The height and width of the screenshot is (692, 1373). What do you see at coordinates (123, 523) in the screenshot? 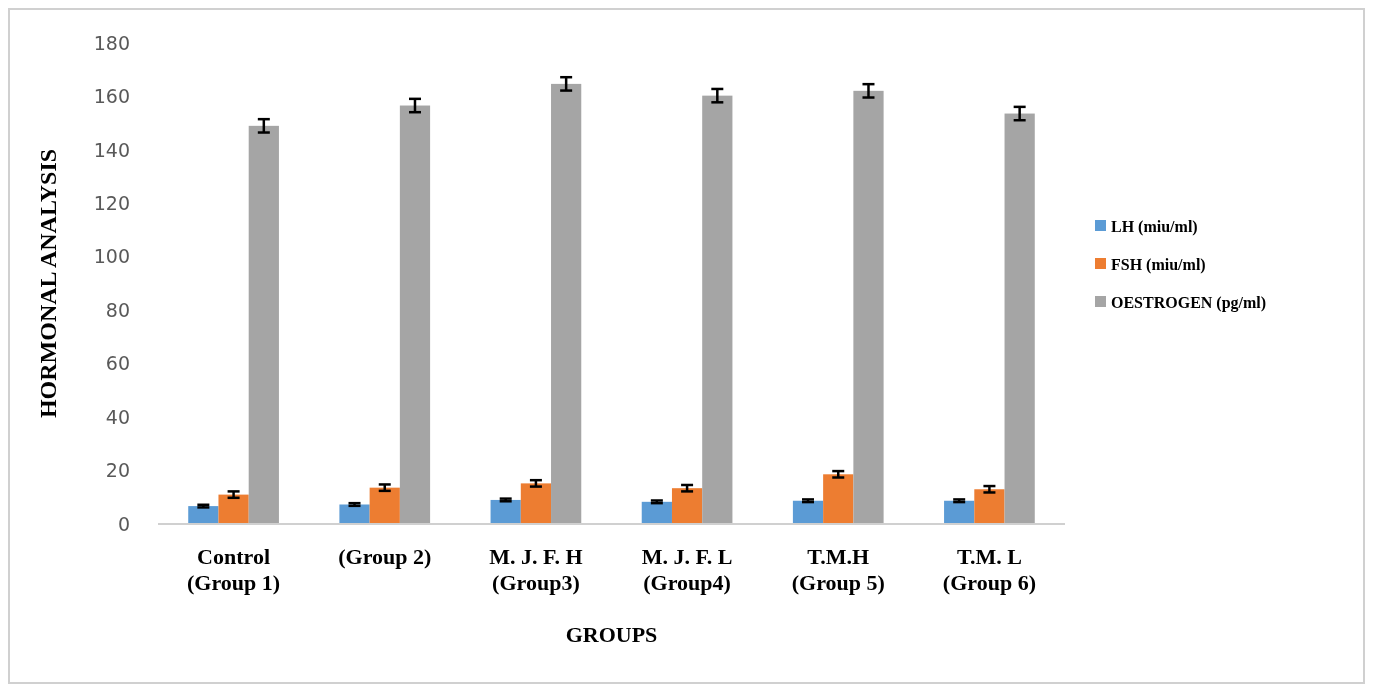
I see `y-tick-label: 0` at bounding box center [123, 523].